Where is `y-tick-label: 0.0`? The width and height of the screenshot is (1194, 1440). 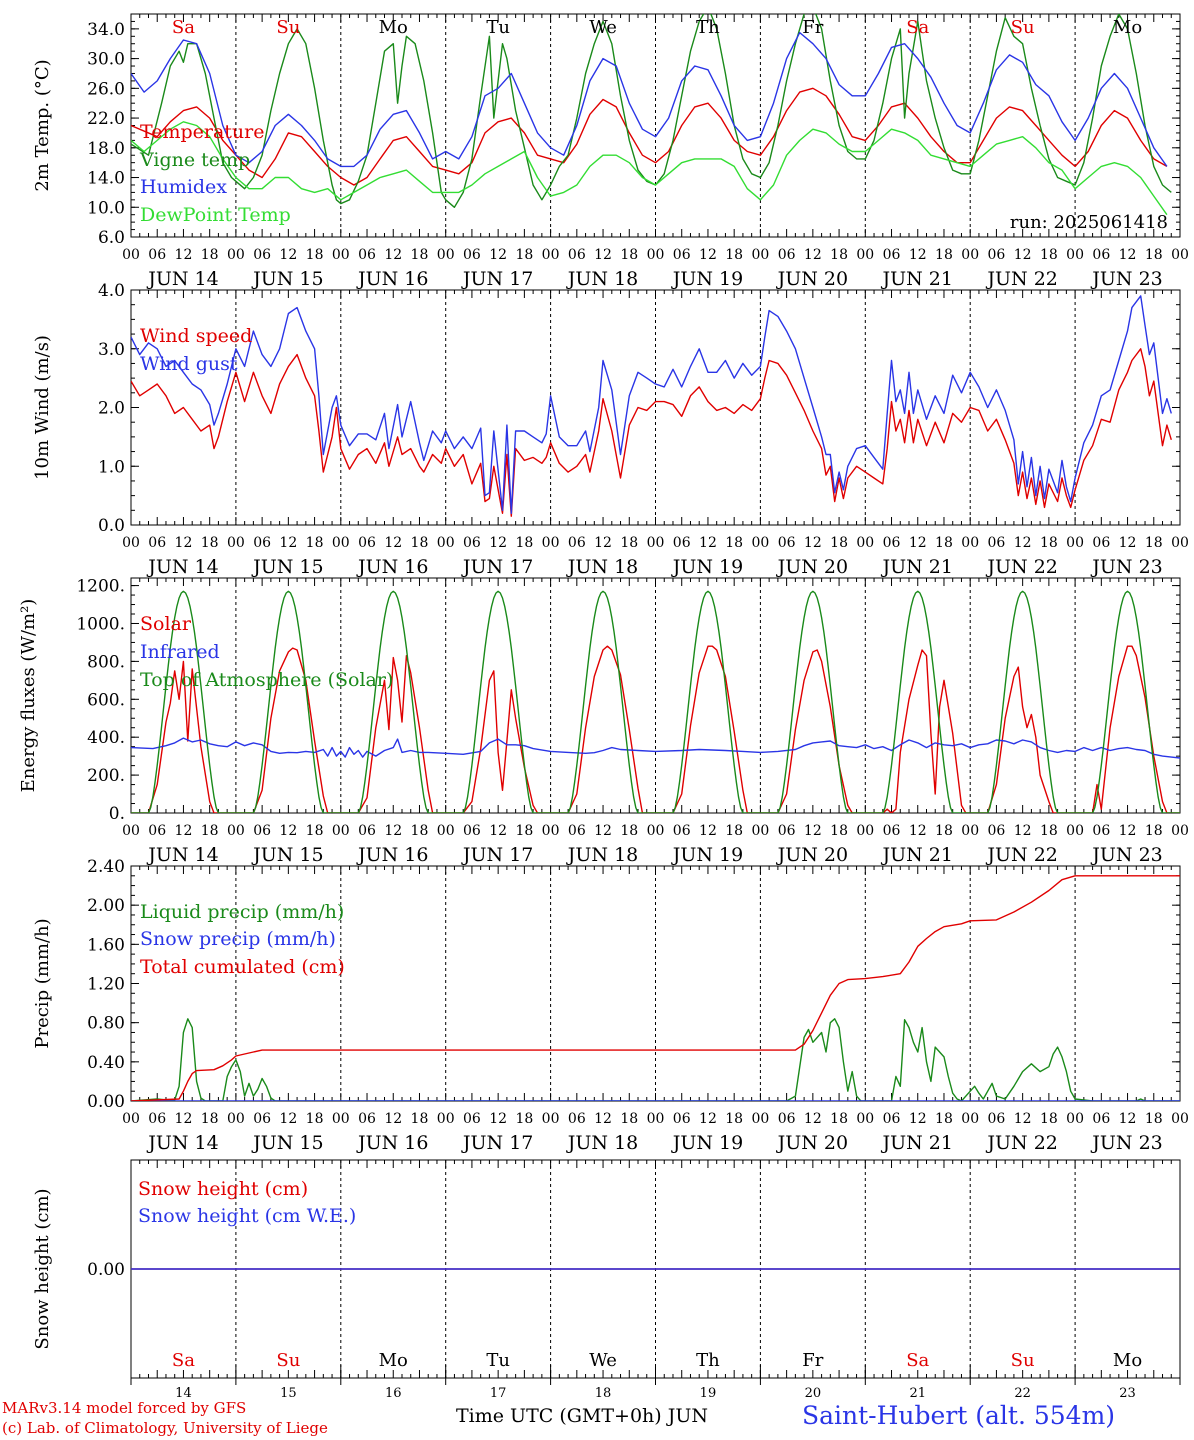 y-tick-label: 0.0 is located at coordinates (111, 526).